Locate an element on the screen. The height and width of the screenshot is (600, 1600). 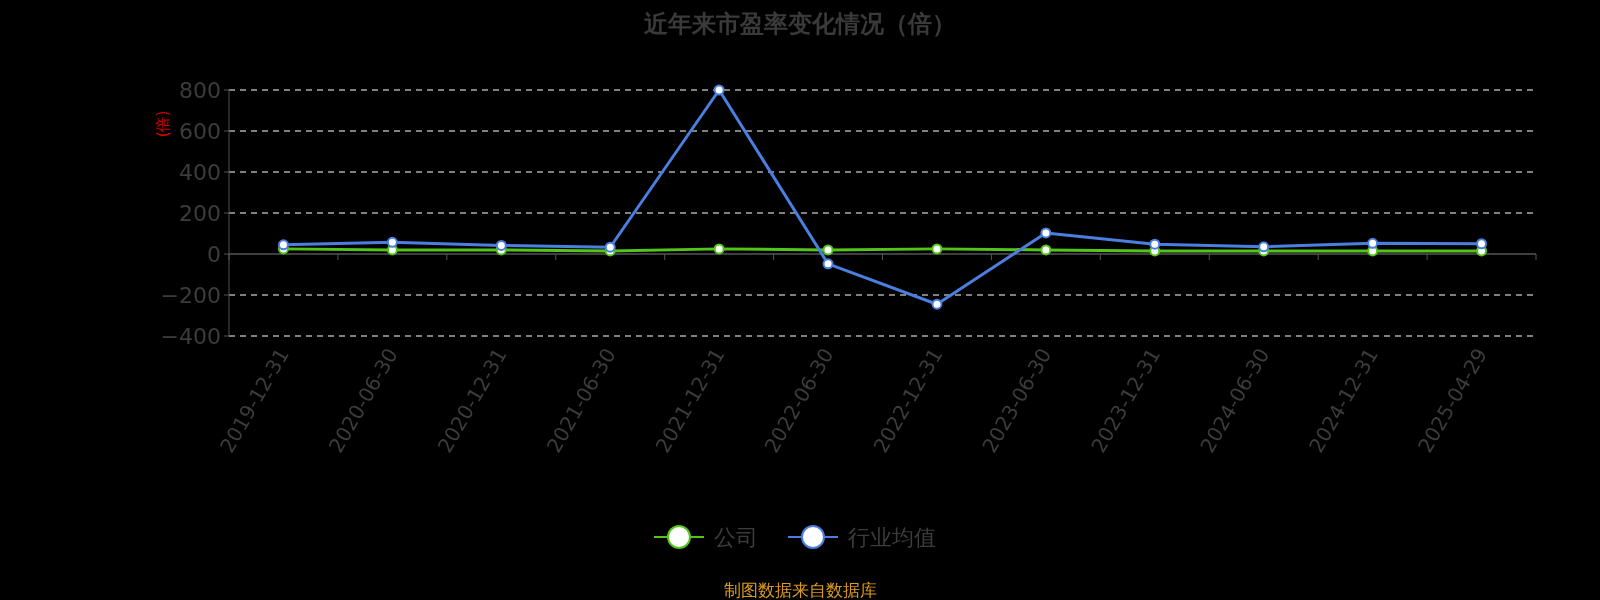
y-tick-label: 600 is located at coordinates (200, 131).